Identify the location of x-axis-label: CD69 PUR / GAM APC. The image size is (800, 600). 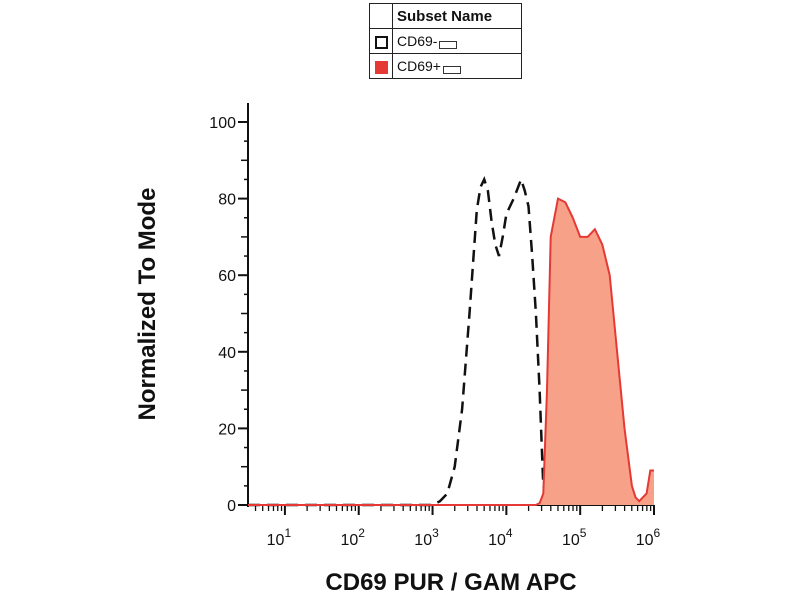
(450, 582).